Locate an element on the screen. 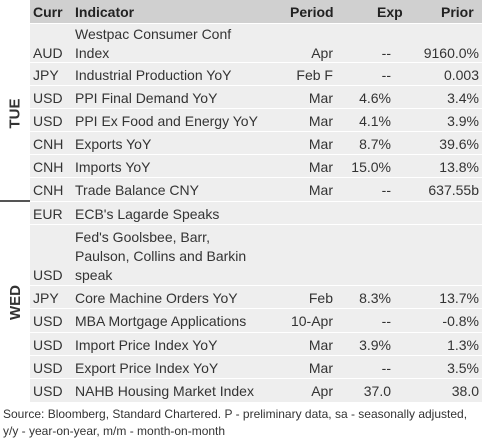 This screenshot has width=482, height=444. header-curr: Curr is located at coordinates (48, 12).